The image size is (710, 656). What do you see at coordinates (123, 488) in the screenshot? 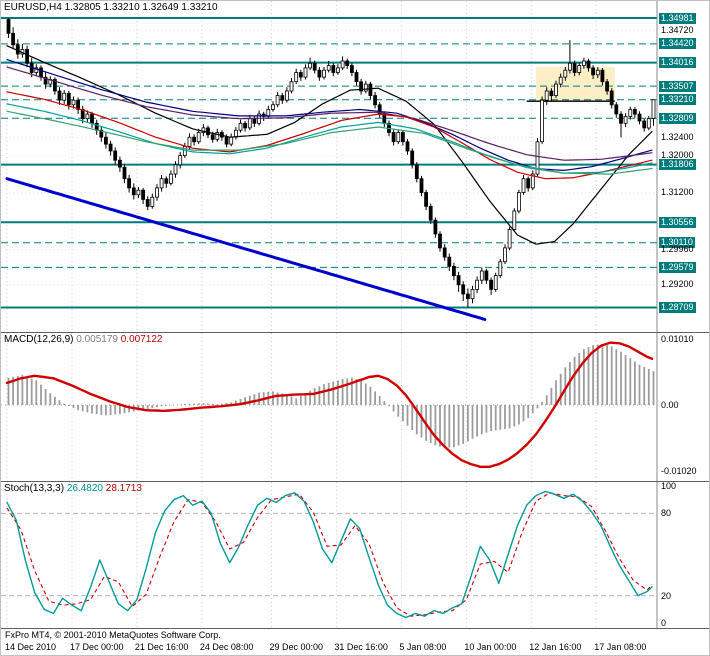
I see `stoch-d-value: 28.1713` at bounding box center [123, 488].